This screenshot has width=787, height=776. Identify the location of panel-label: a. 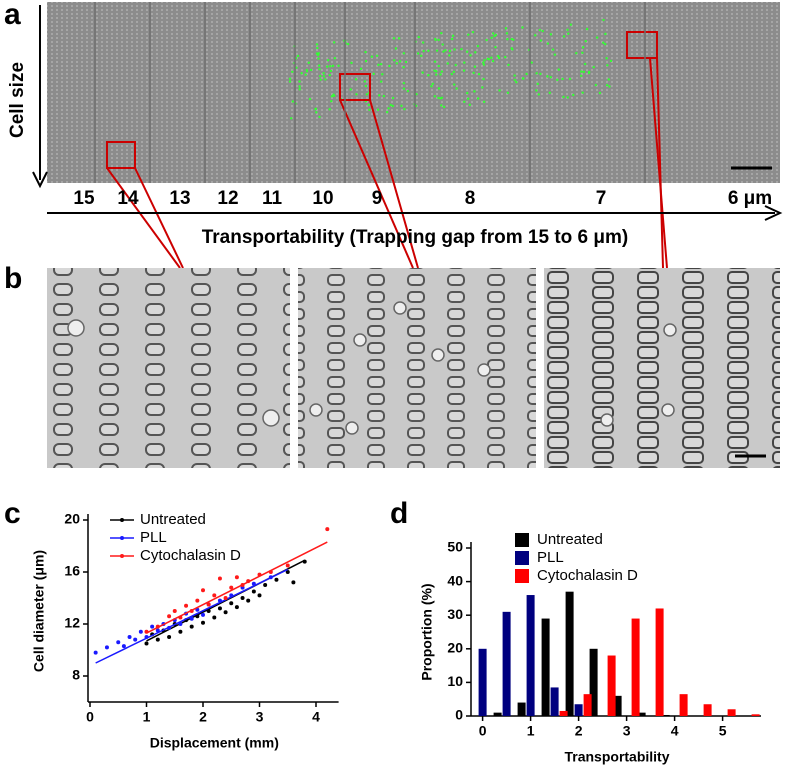
(12, 15).